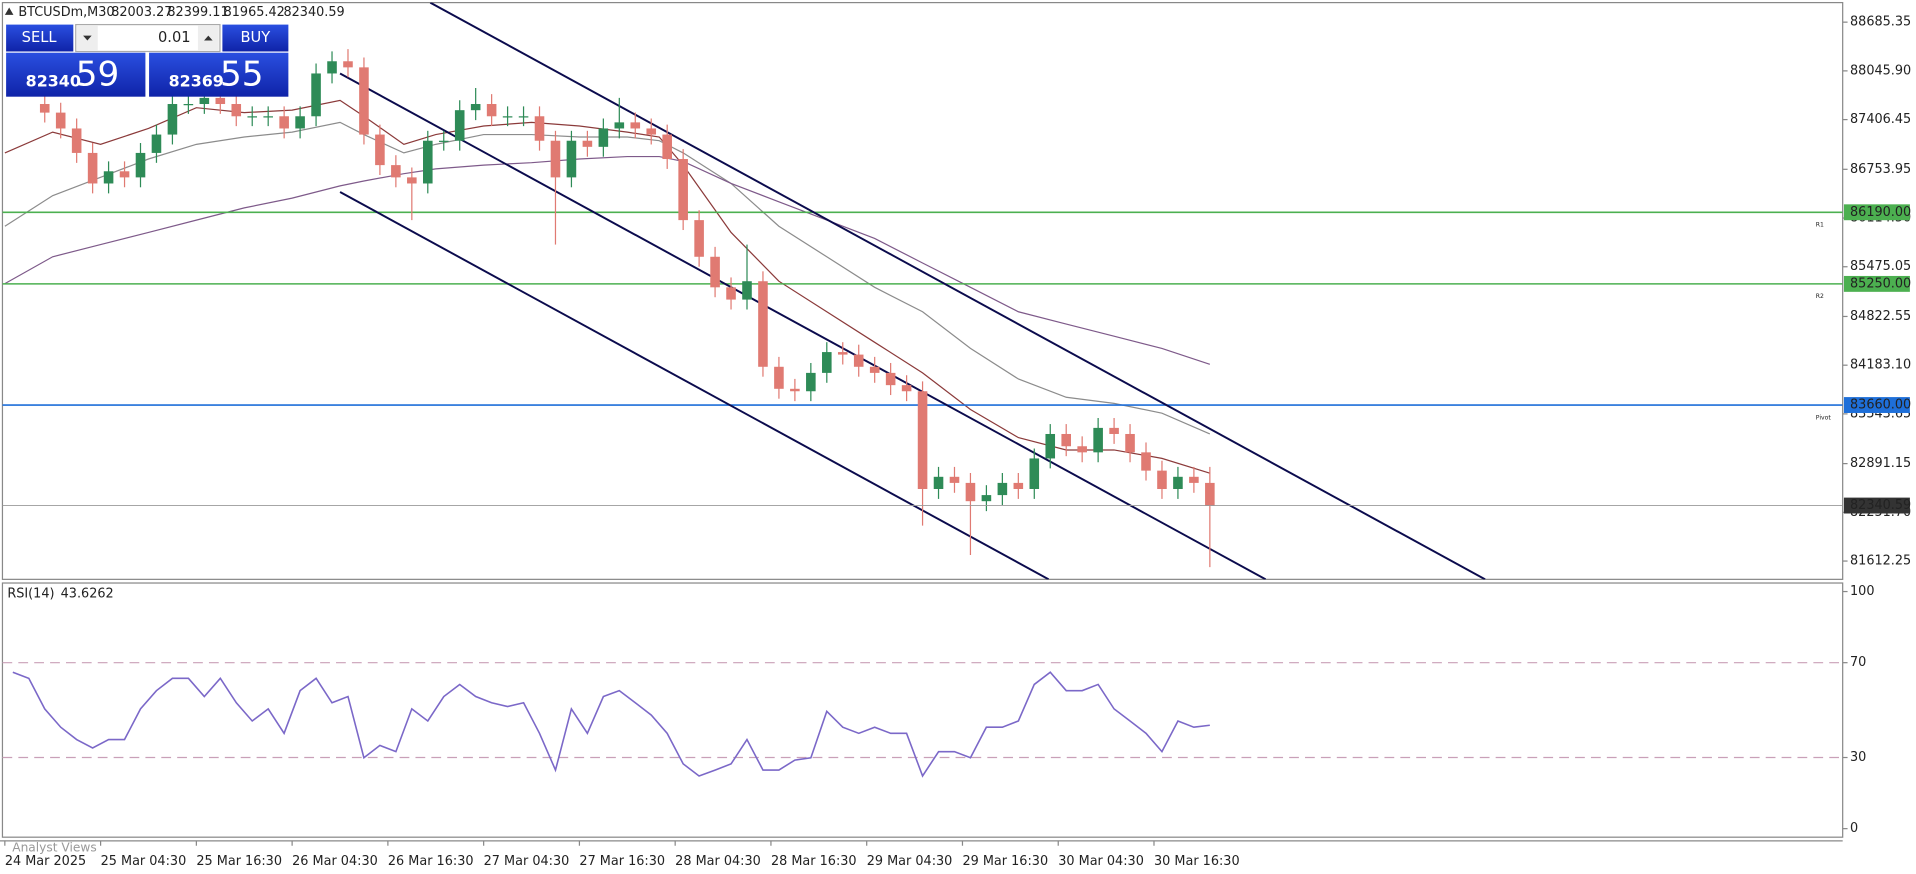  I want to click on buy-button, so click(255, 38).